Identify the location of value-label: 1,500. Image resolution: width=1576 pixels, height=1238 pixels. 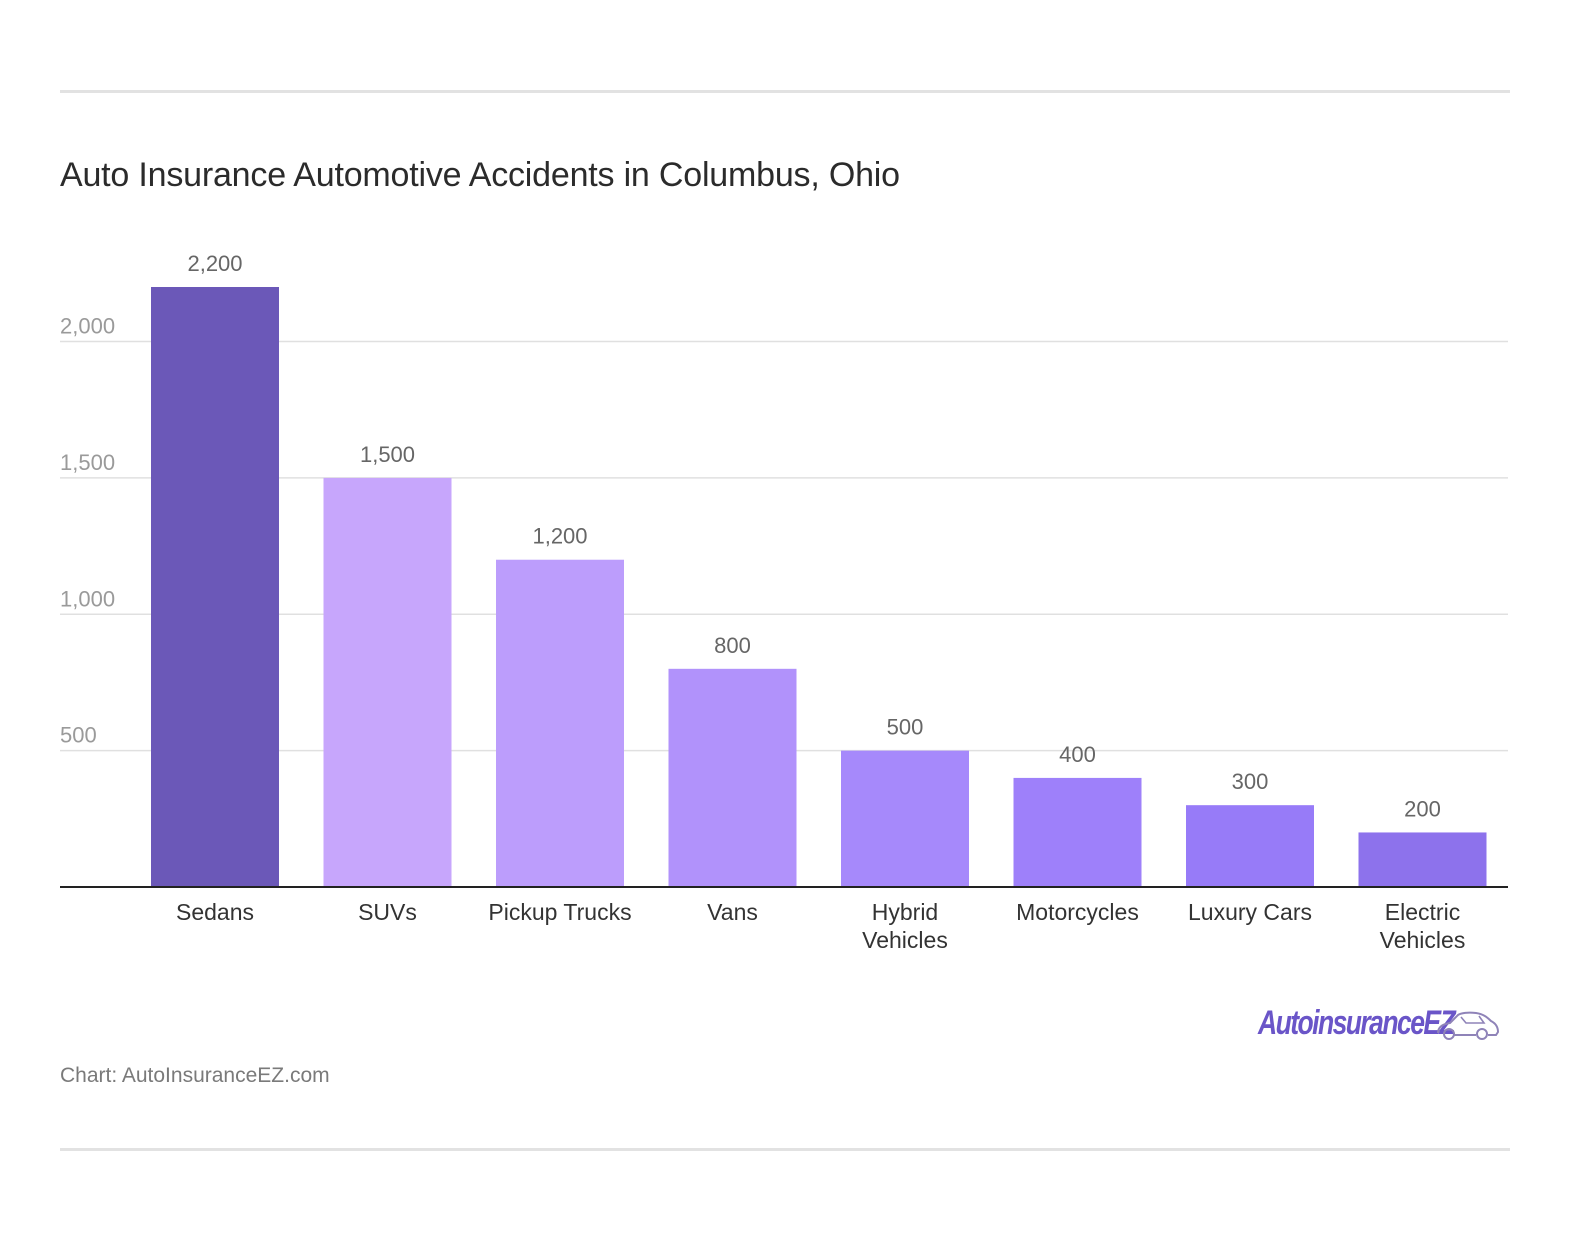
(387, 454).